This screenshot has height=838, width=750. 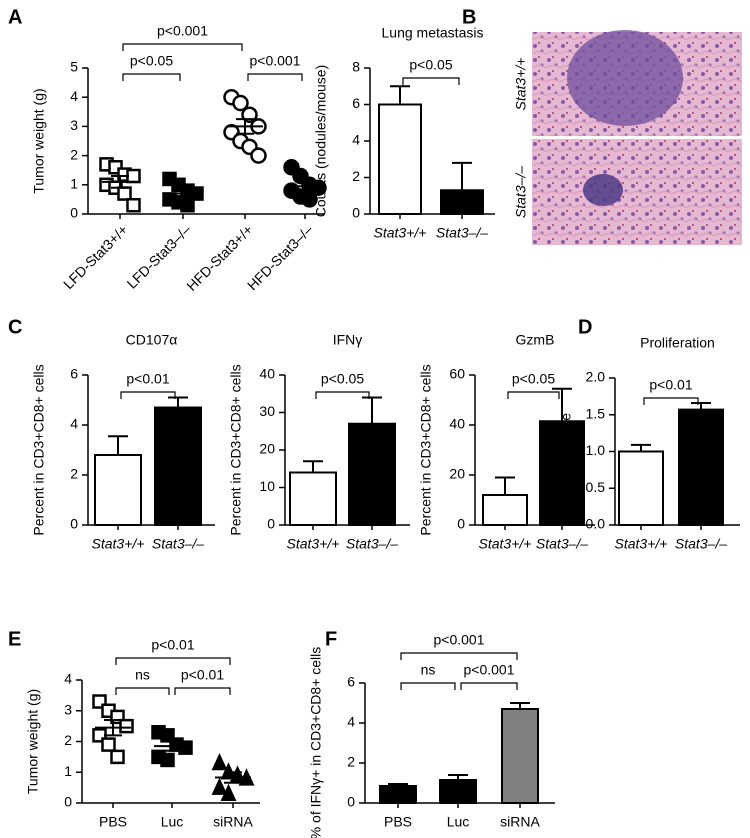 I want to click on micrograph-label: Stat3–/–, so click(x=521, y=192).